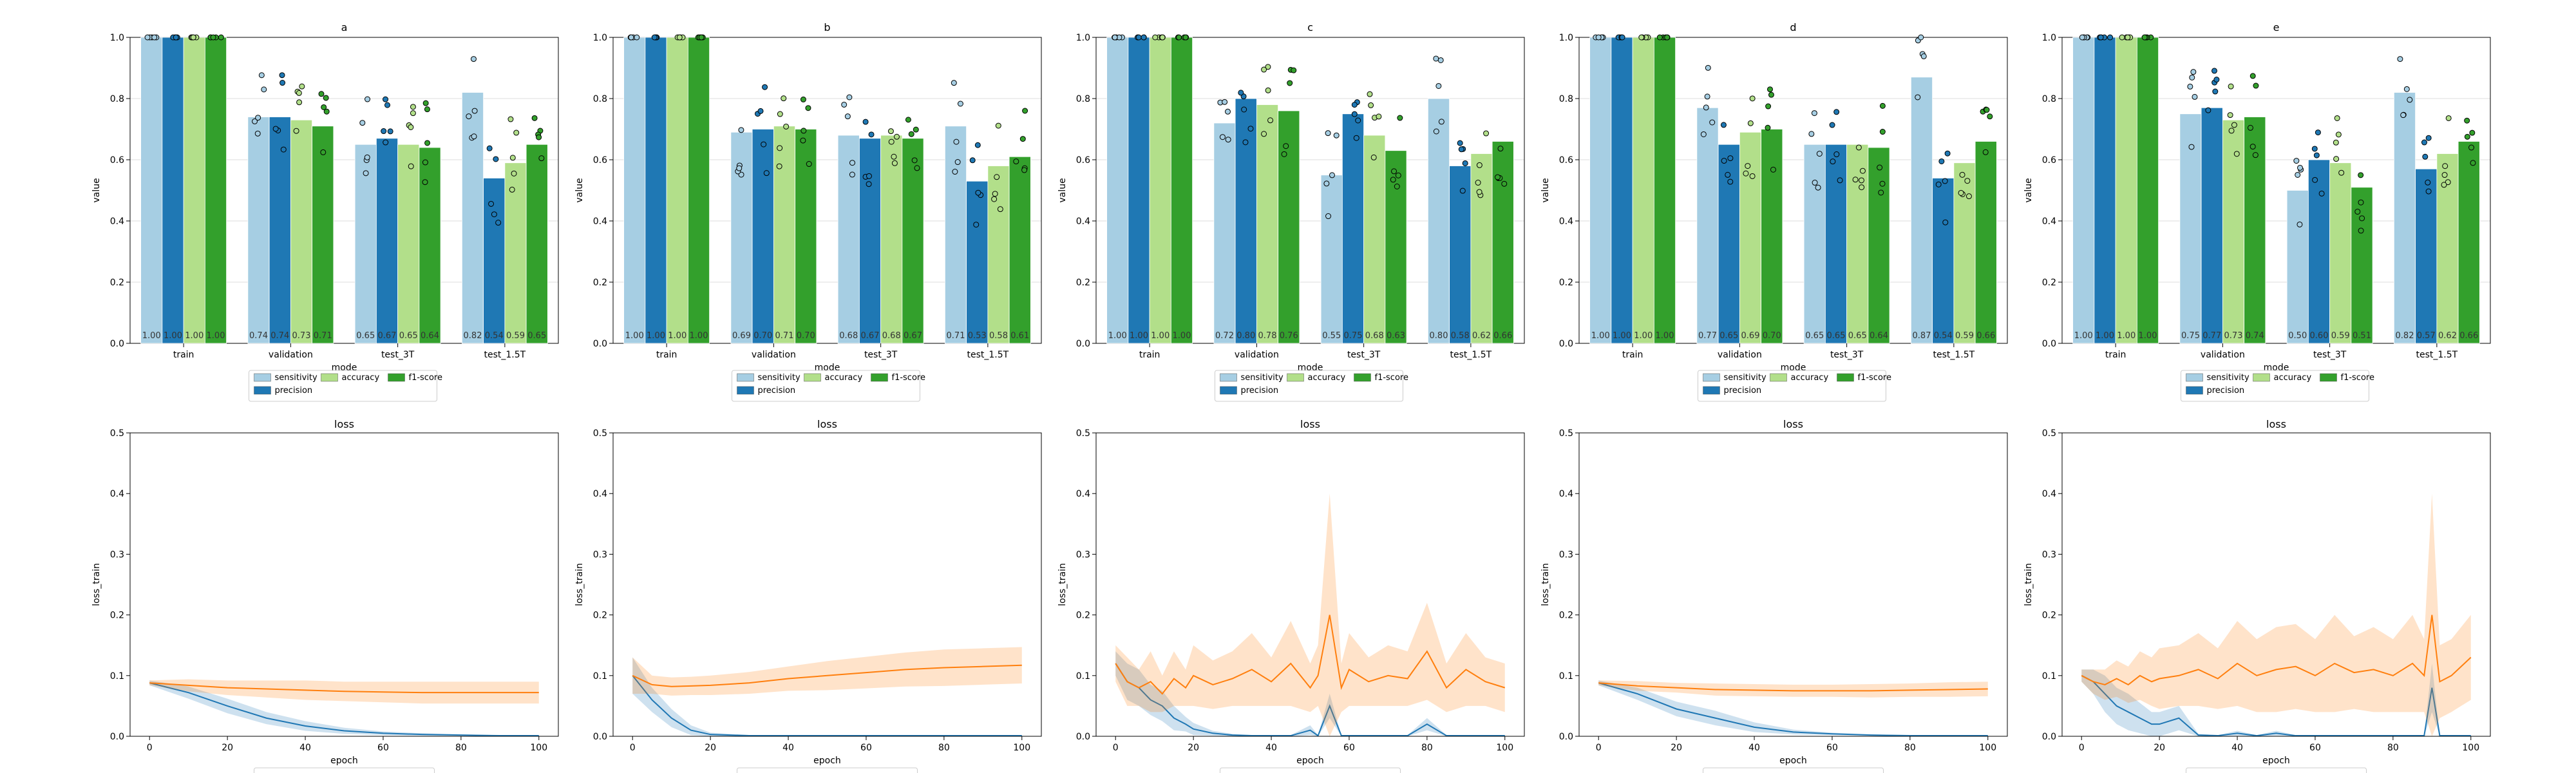  I want to click on x-tick-label: 20, so click(1676, 748).